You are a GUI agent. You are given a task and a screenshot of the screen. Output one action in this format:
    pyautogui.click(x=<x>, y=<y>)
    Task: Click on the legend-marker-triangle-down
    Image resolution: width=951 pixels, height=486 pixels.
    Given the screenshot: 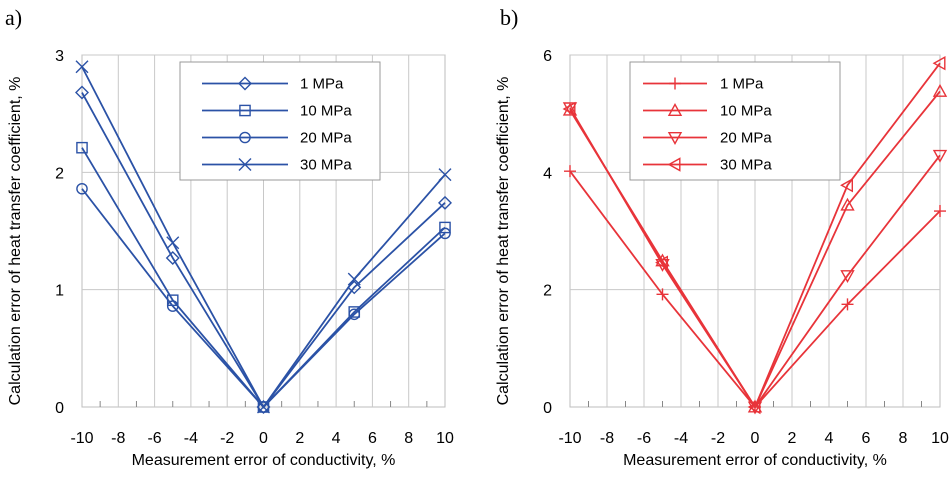 What is the action you would take?
    pyautogui.click(x=675, y=138)
    